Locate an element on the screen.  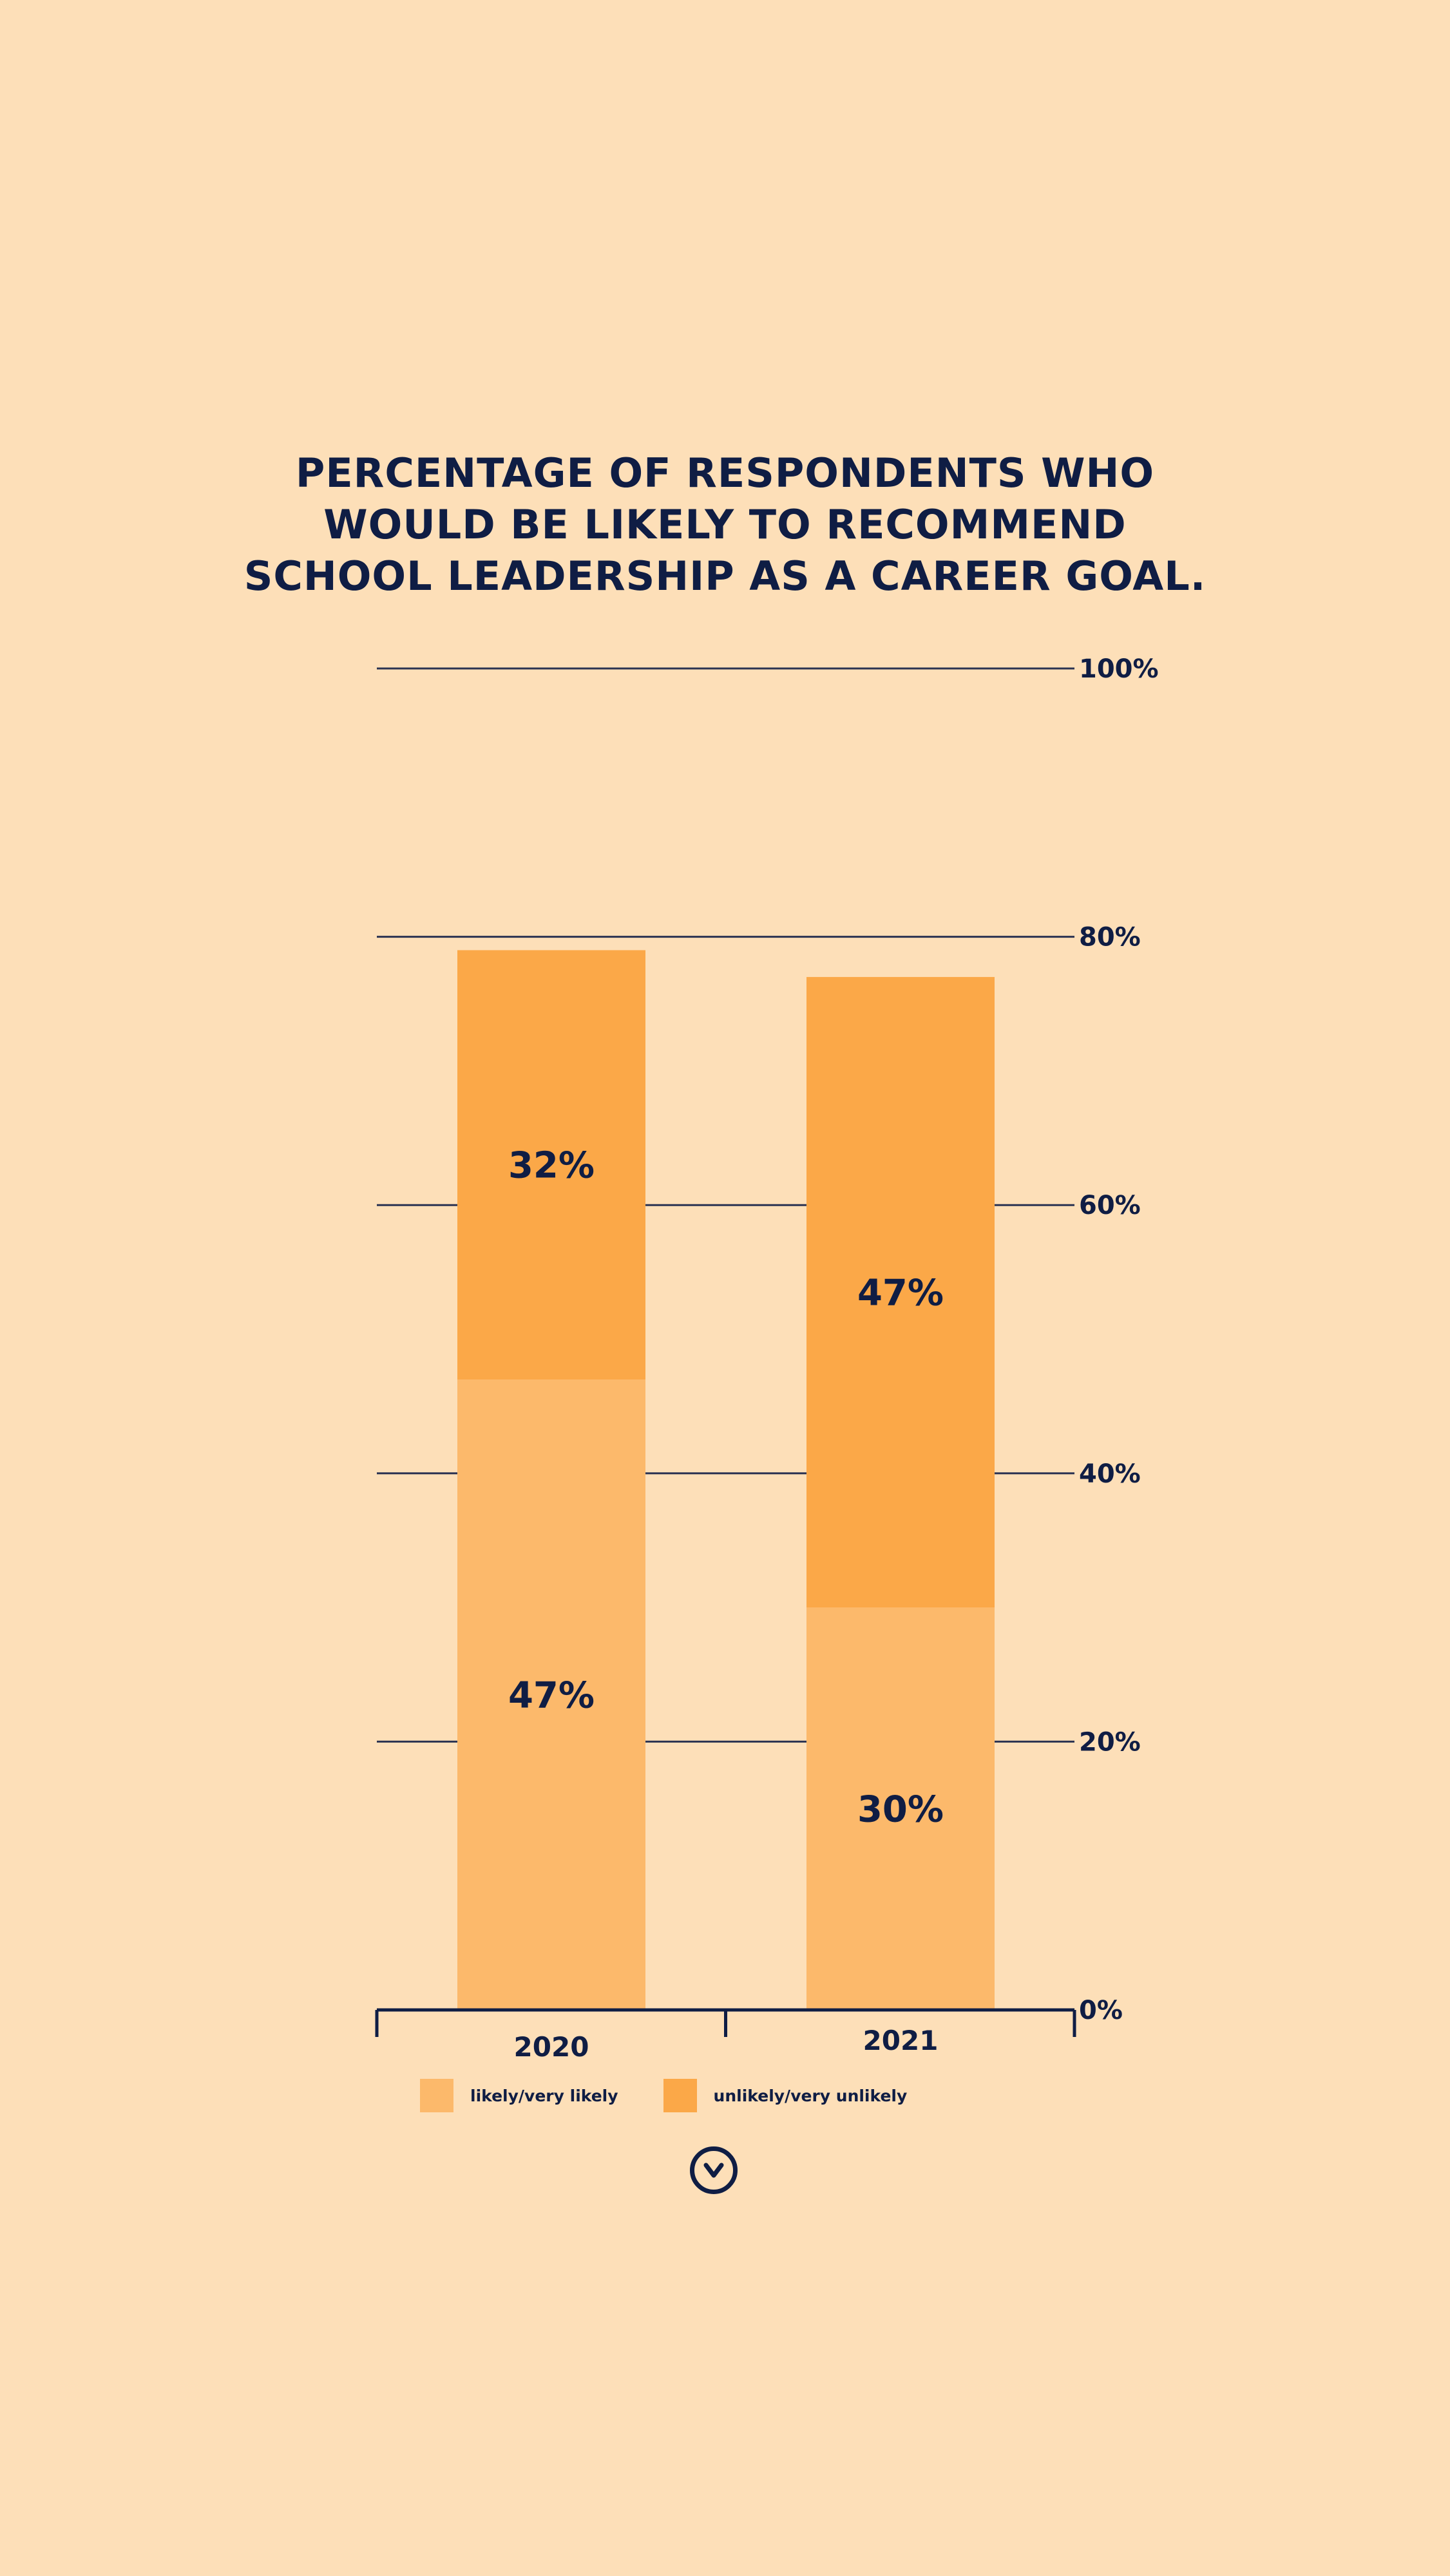
data-label-2021-series-0: 30% is located at coordinates (901, 1810).